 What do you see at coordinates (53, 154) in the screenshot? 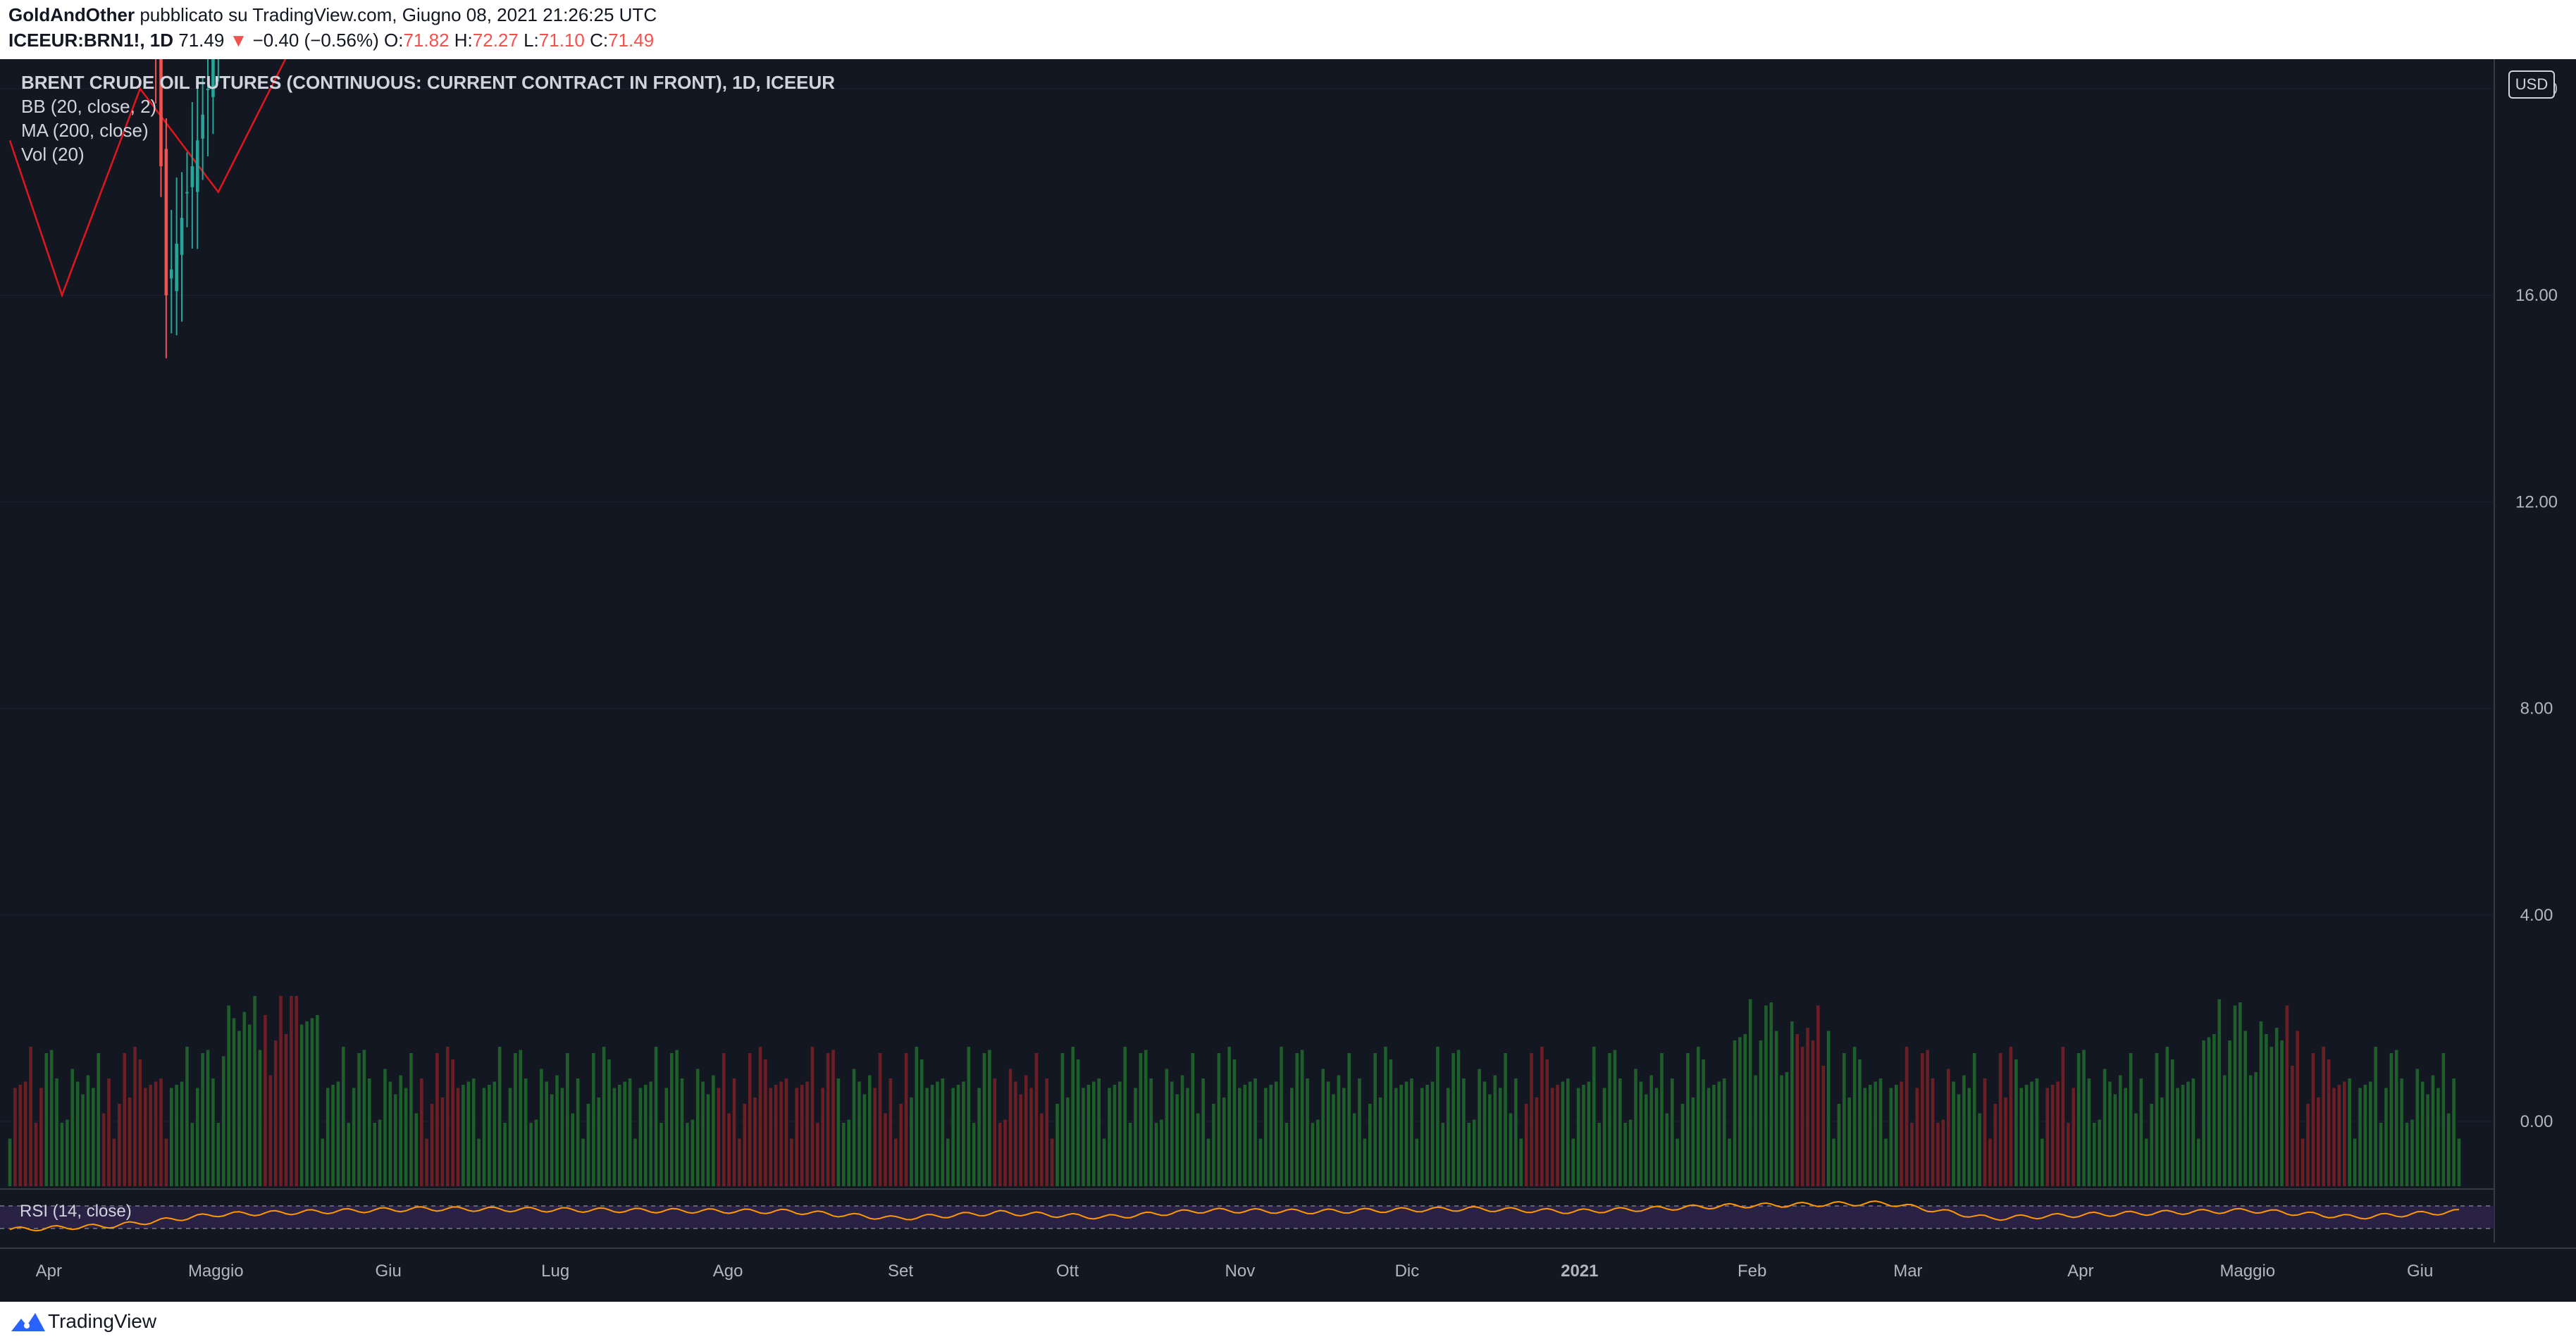
I see `legend-vol: Vol (20)` at bounding box center [53, 154].